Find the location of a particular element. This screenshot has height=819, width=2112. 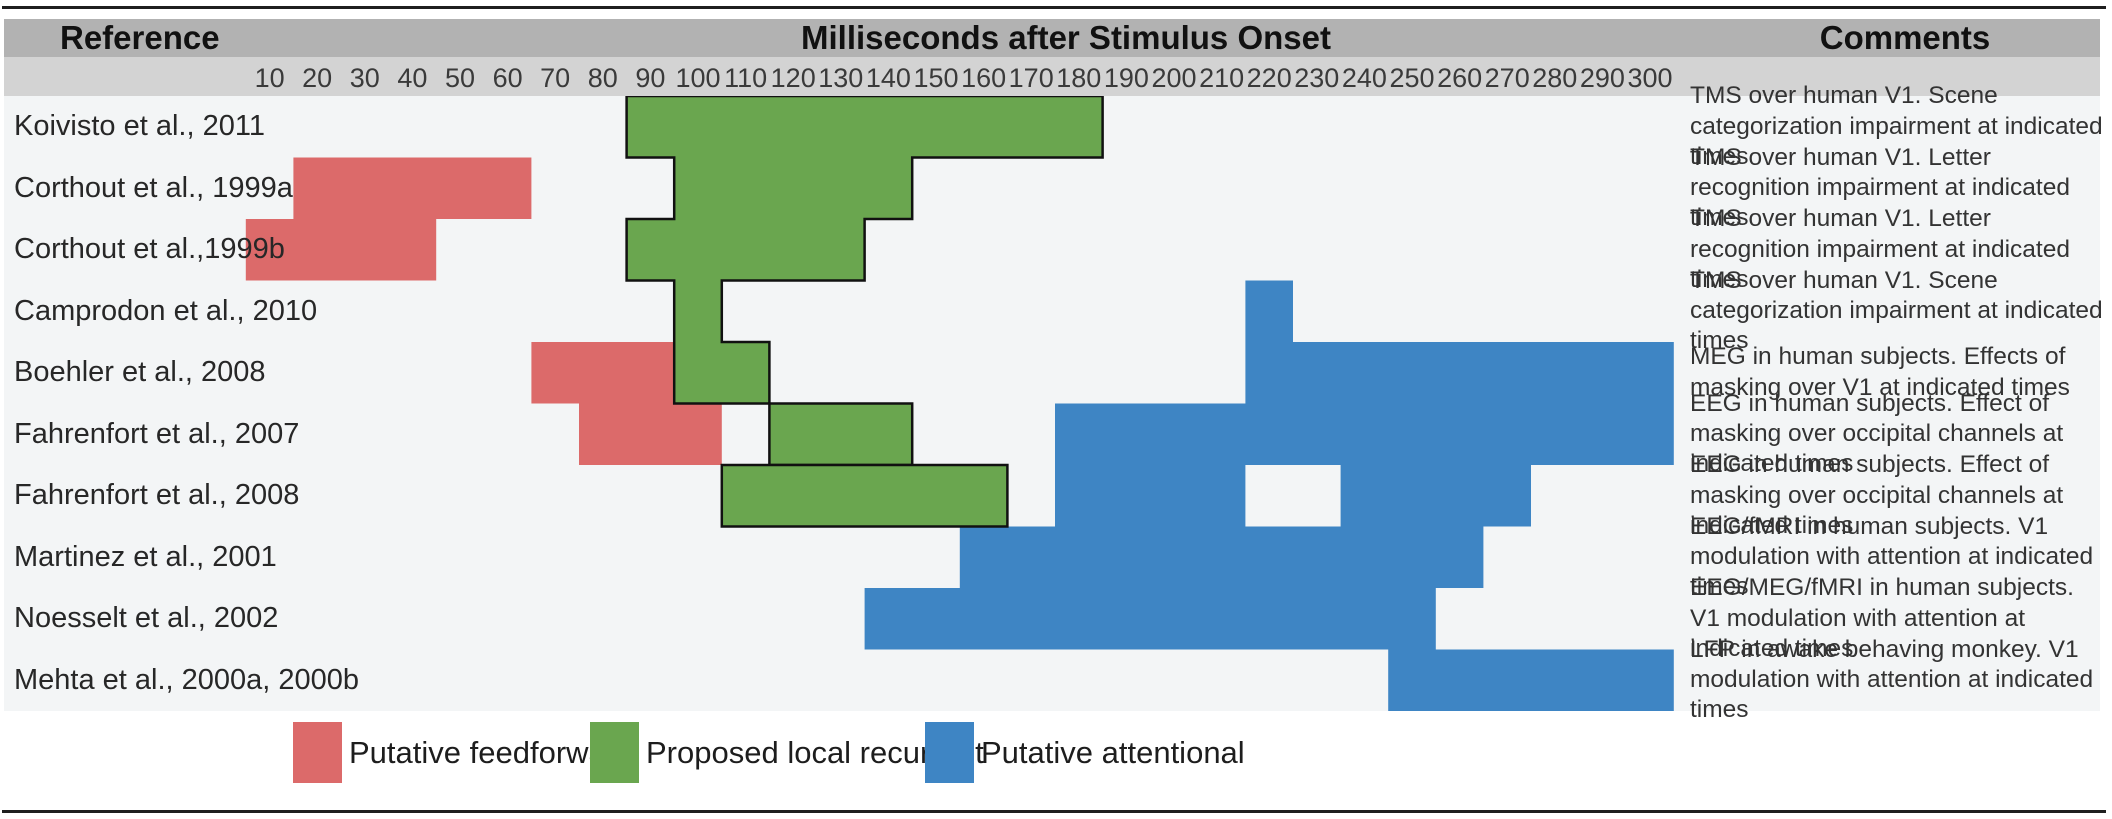

legend-label-attentional: Putative attentional is located at coordinates (1113, 752).